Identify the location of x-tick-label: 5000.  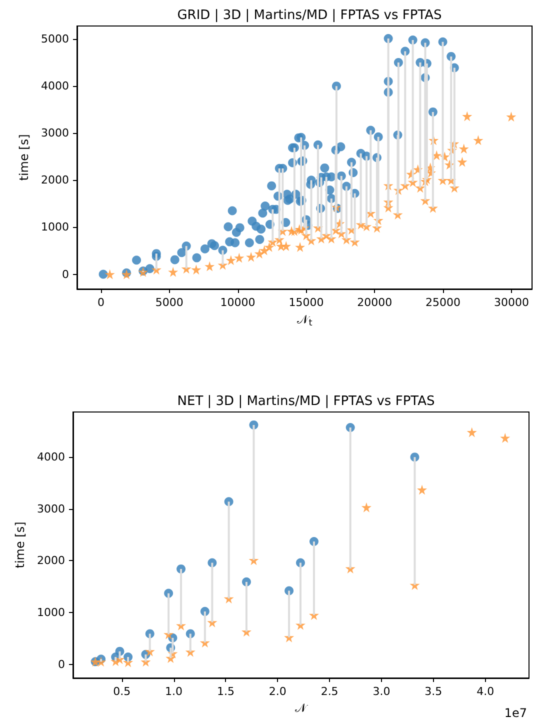
(169, 302).